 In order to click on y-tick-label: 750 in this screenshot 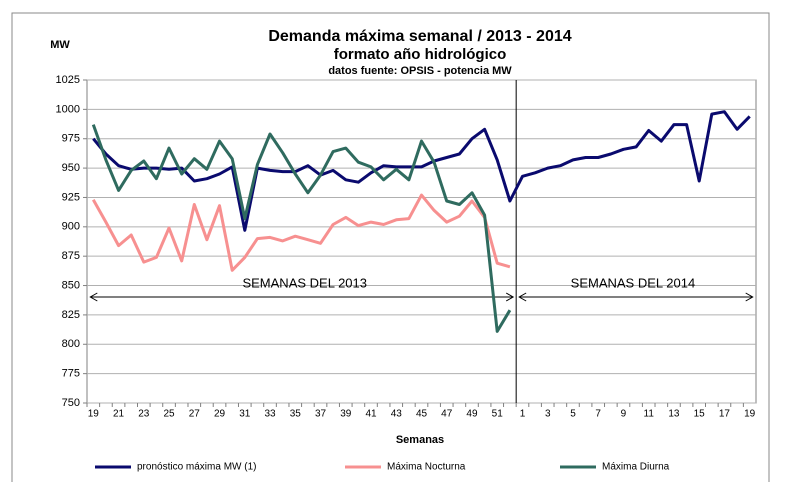, I will do `click(71, 403)`.